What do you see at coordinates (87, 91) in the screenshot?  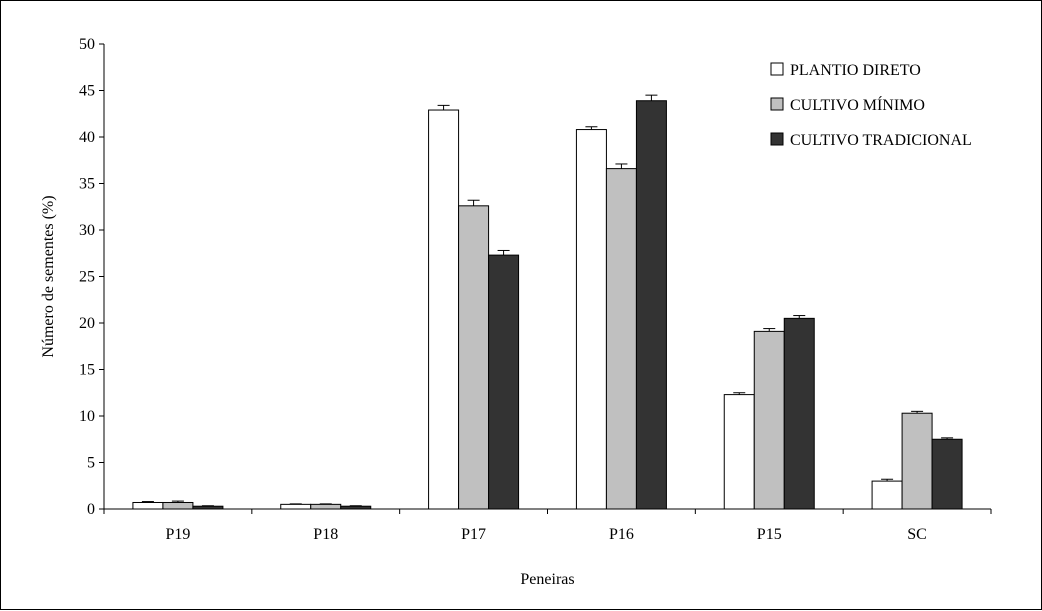 I see `y-tick-label: 45` at bounding box center [87, 91].